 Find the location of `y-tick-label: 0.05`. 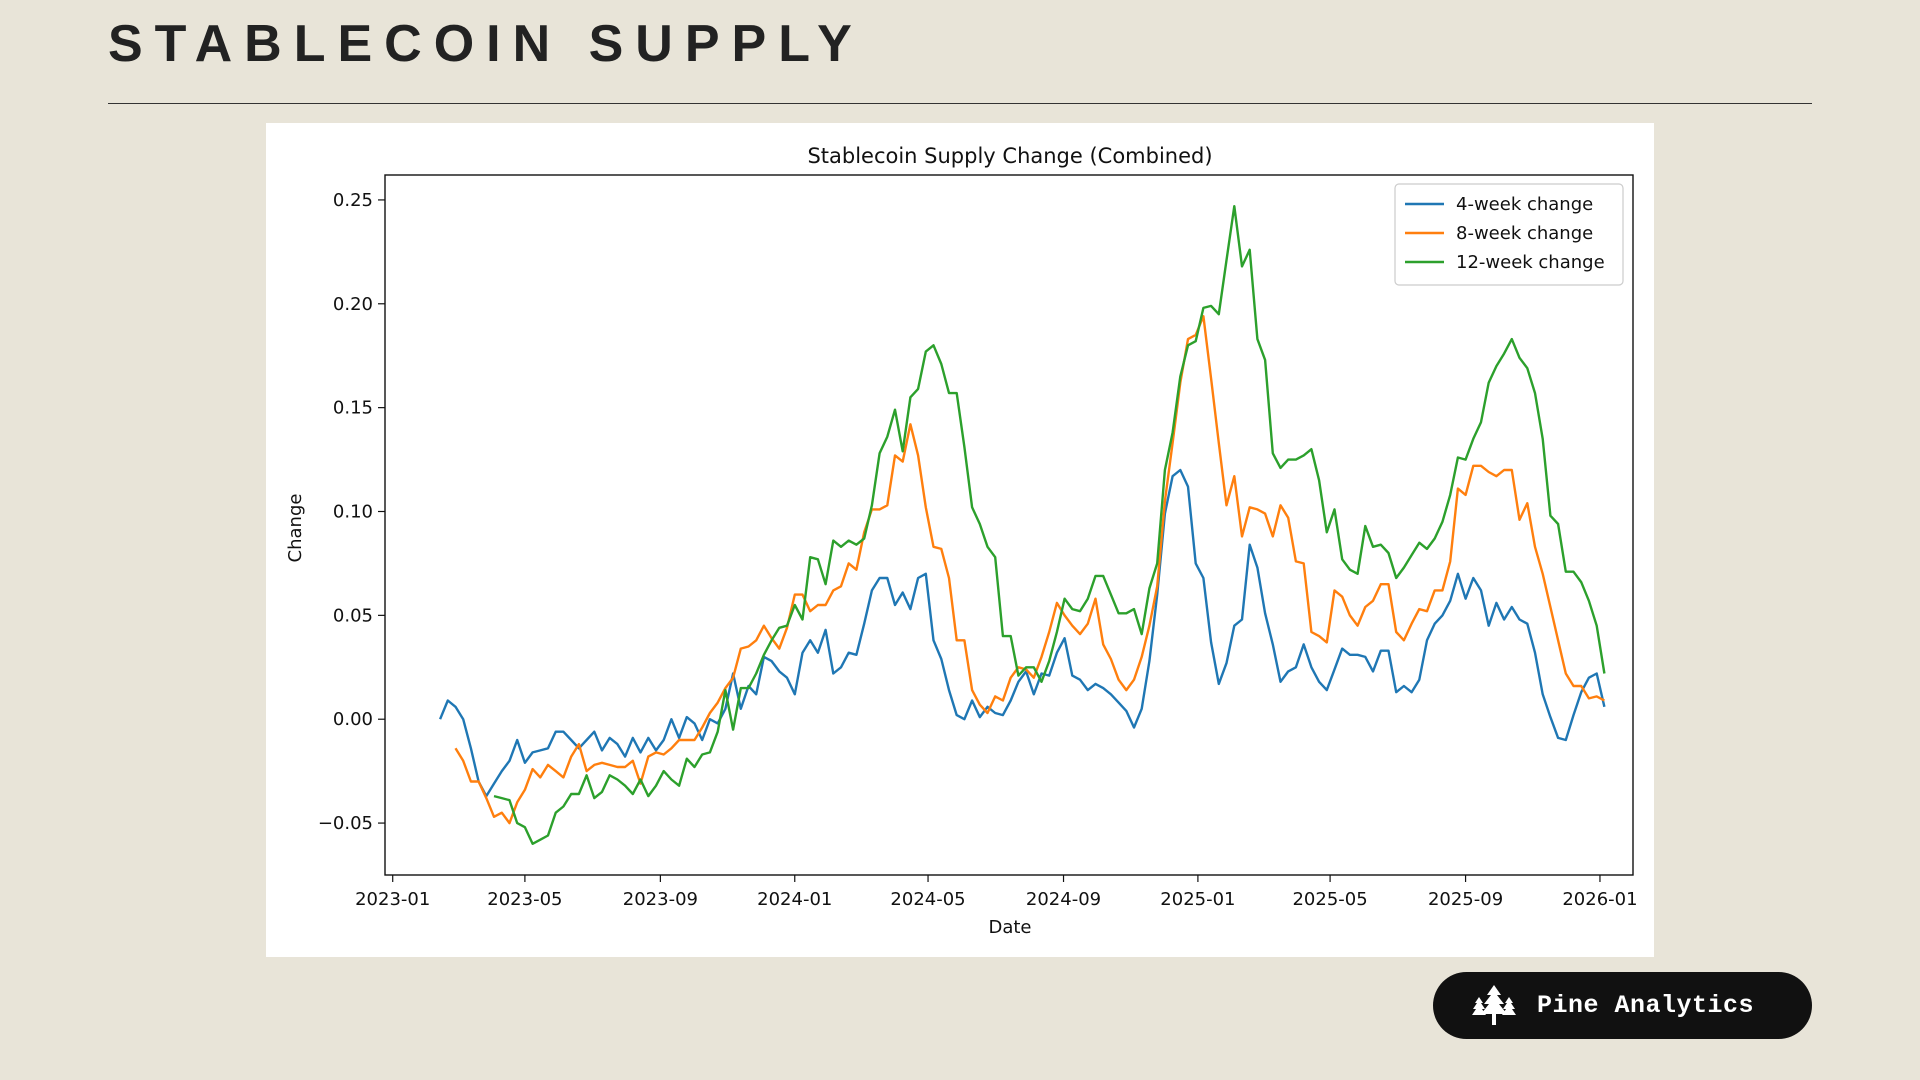

y-tick-label: 0.05 is located at coordinates (353, 615).